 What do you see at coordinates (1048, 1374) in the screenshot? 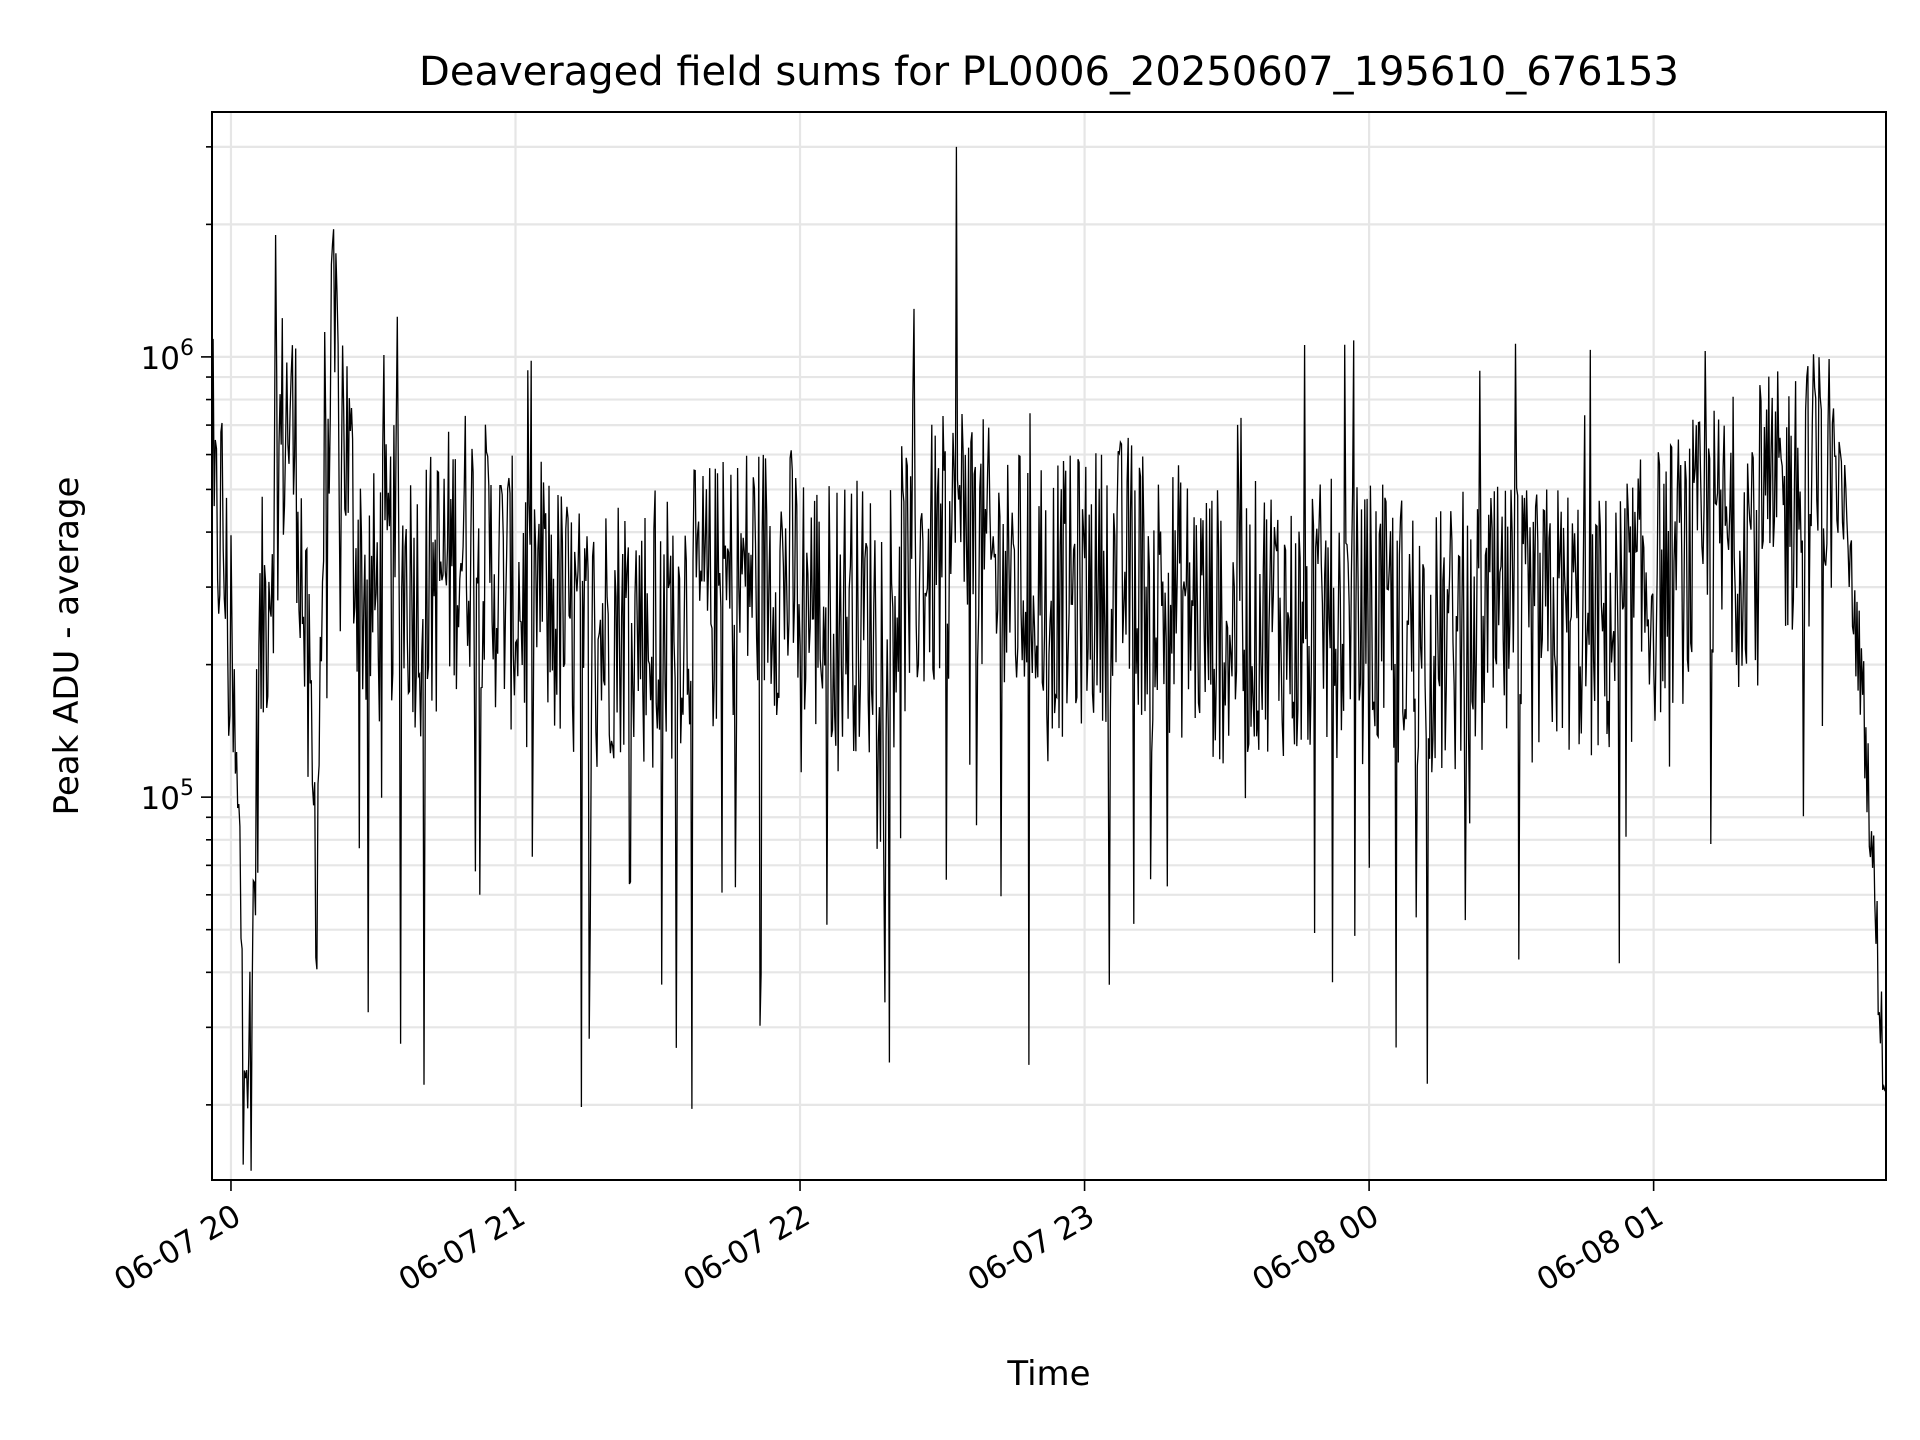
I see `x-axis-title: Time` at bounding box center [1048, 1374].